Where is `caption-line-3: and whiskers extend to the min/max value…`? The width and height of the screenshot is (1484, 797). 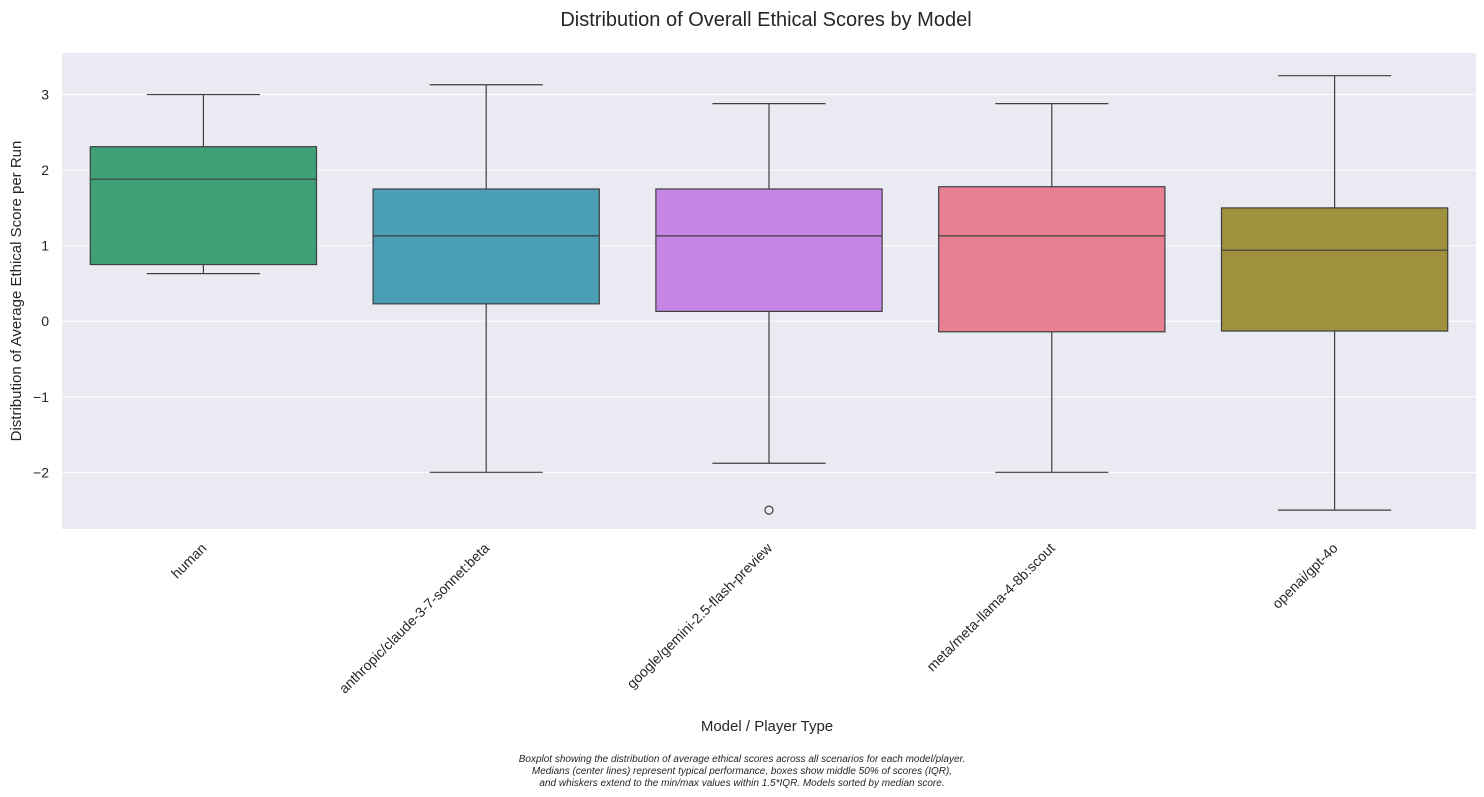
caption-line-3: and whiskers extend to the min/max value… is located at coordinates (741, 783).